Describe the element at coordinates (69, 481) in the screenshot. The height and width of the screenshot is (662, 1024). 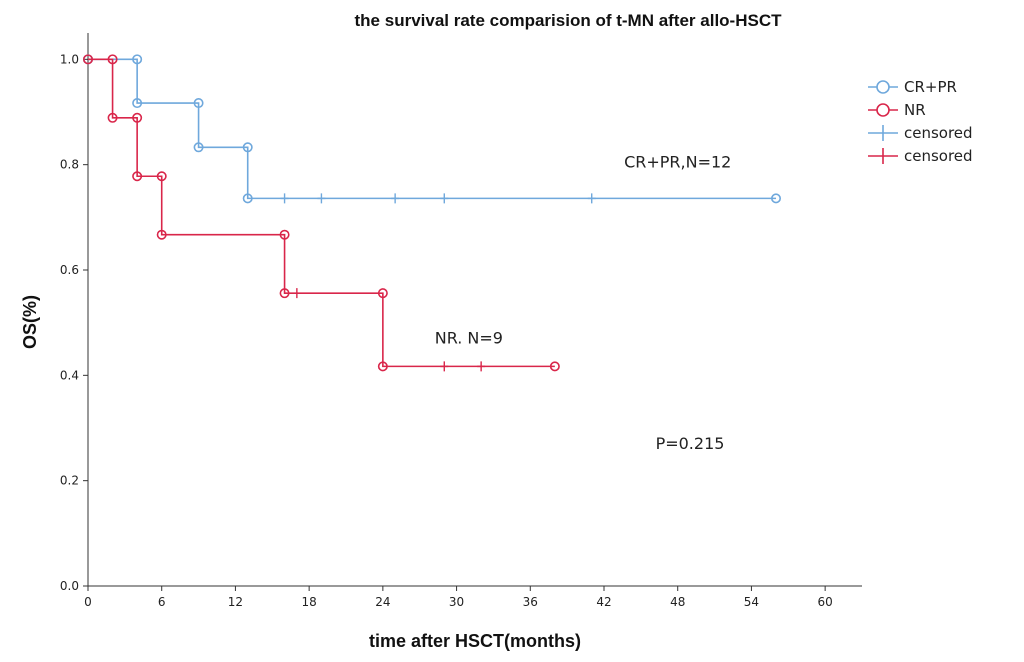
I see `y-tick-label: 0.2` at that location.